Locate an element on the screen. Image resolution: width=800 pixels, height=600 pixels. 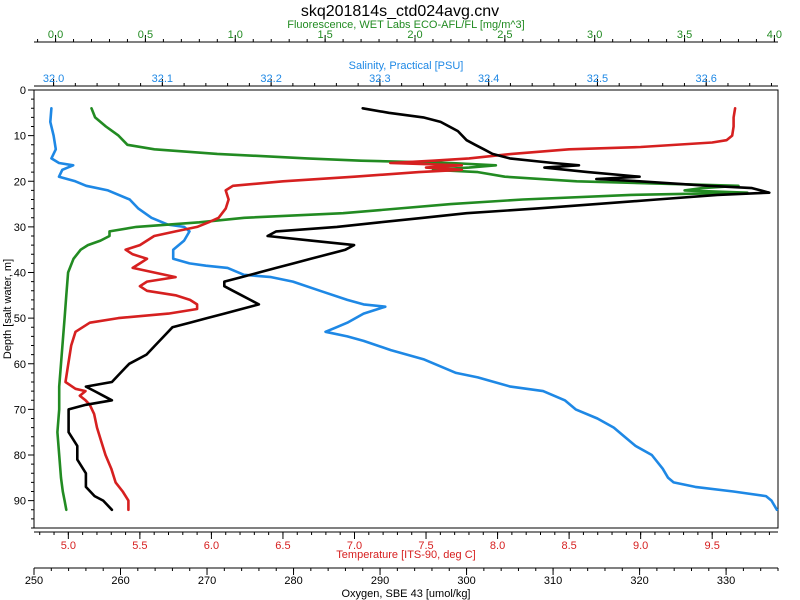
temperature-tick-label: 9.5 is located at coordinates (712, 546).